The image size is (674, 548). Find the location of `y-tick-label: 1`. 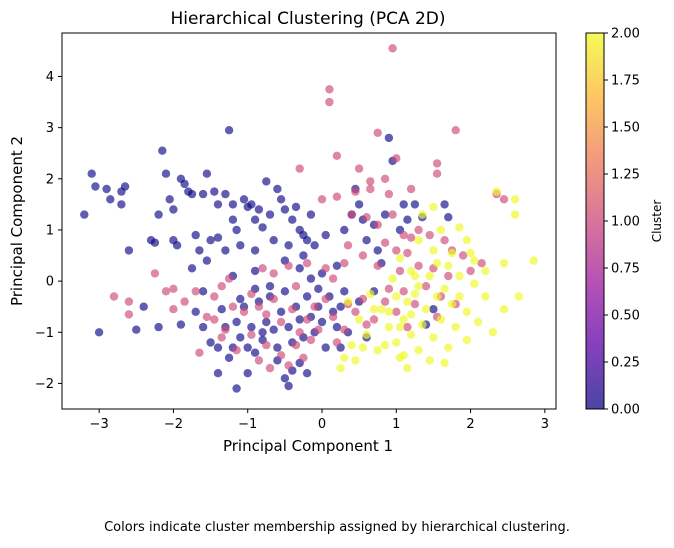

y-tick-label: 1 is located at coordinates (50, 230).